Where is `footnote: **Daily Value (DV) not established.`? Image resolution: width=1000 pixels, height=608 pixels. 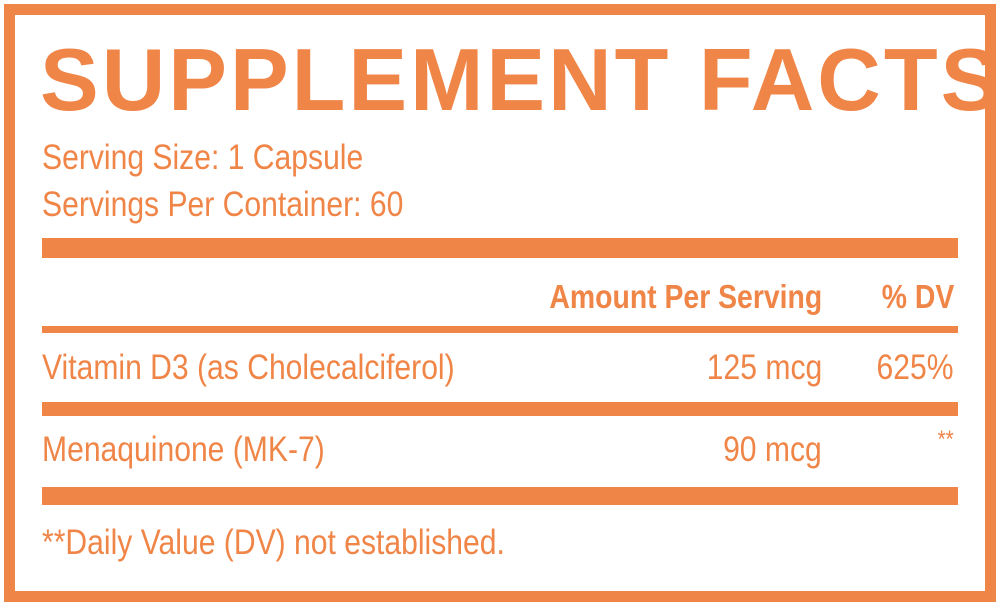
footnote: **Daily Value (DV) not established. is located at coordinates (273, 542).